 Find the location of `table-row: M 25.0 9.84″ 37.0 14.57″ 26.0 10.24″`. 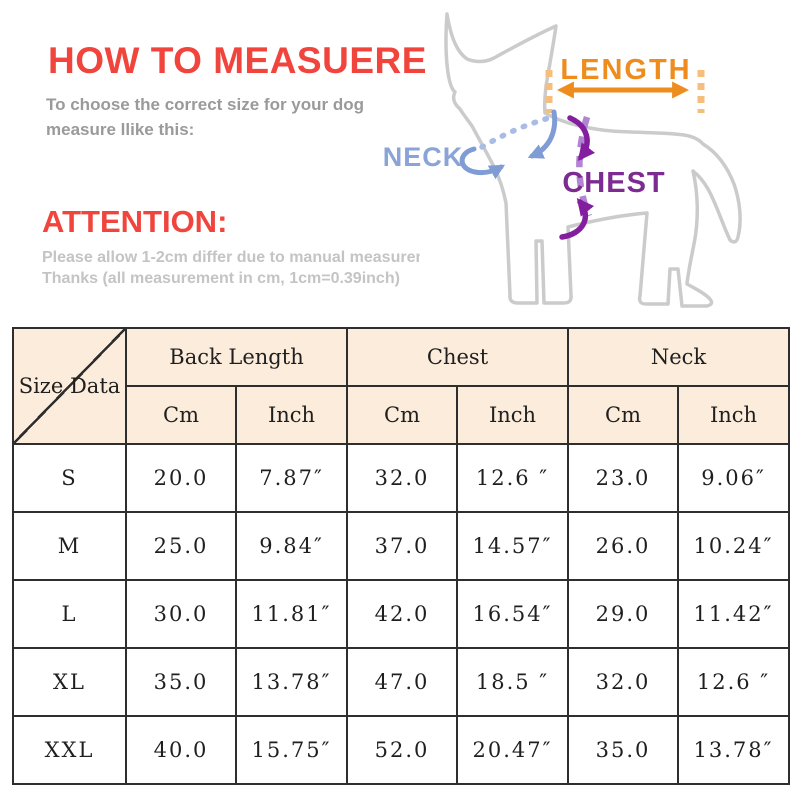

table-row: M 25.0 9.84″ 37.0 14.57″ 26.0 10.24″ is located at coordinates (401, 546).